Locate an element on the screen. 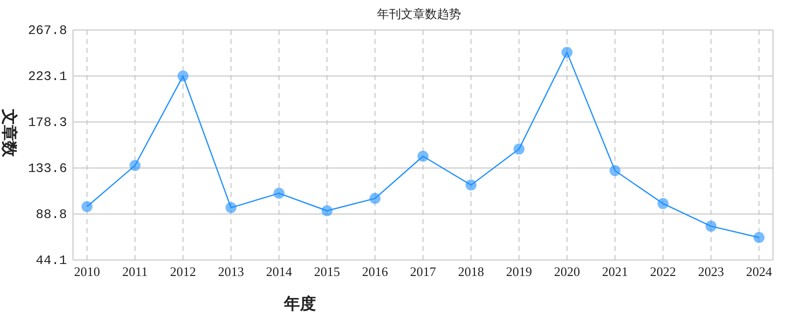 This screenshot has height=330, width=798. x-tick-label: 2010 is located at coordinates (87, 271).